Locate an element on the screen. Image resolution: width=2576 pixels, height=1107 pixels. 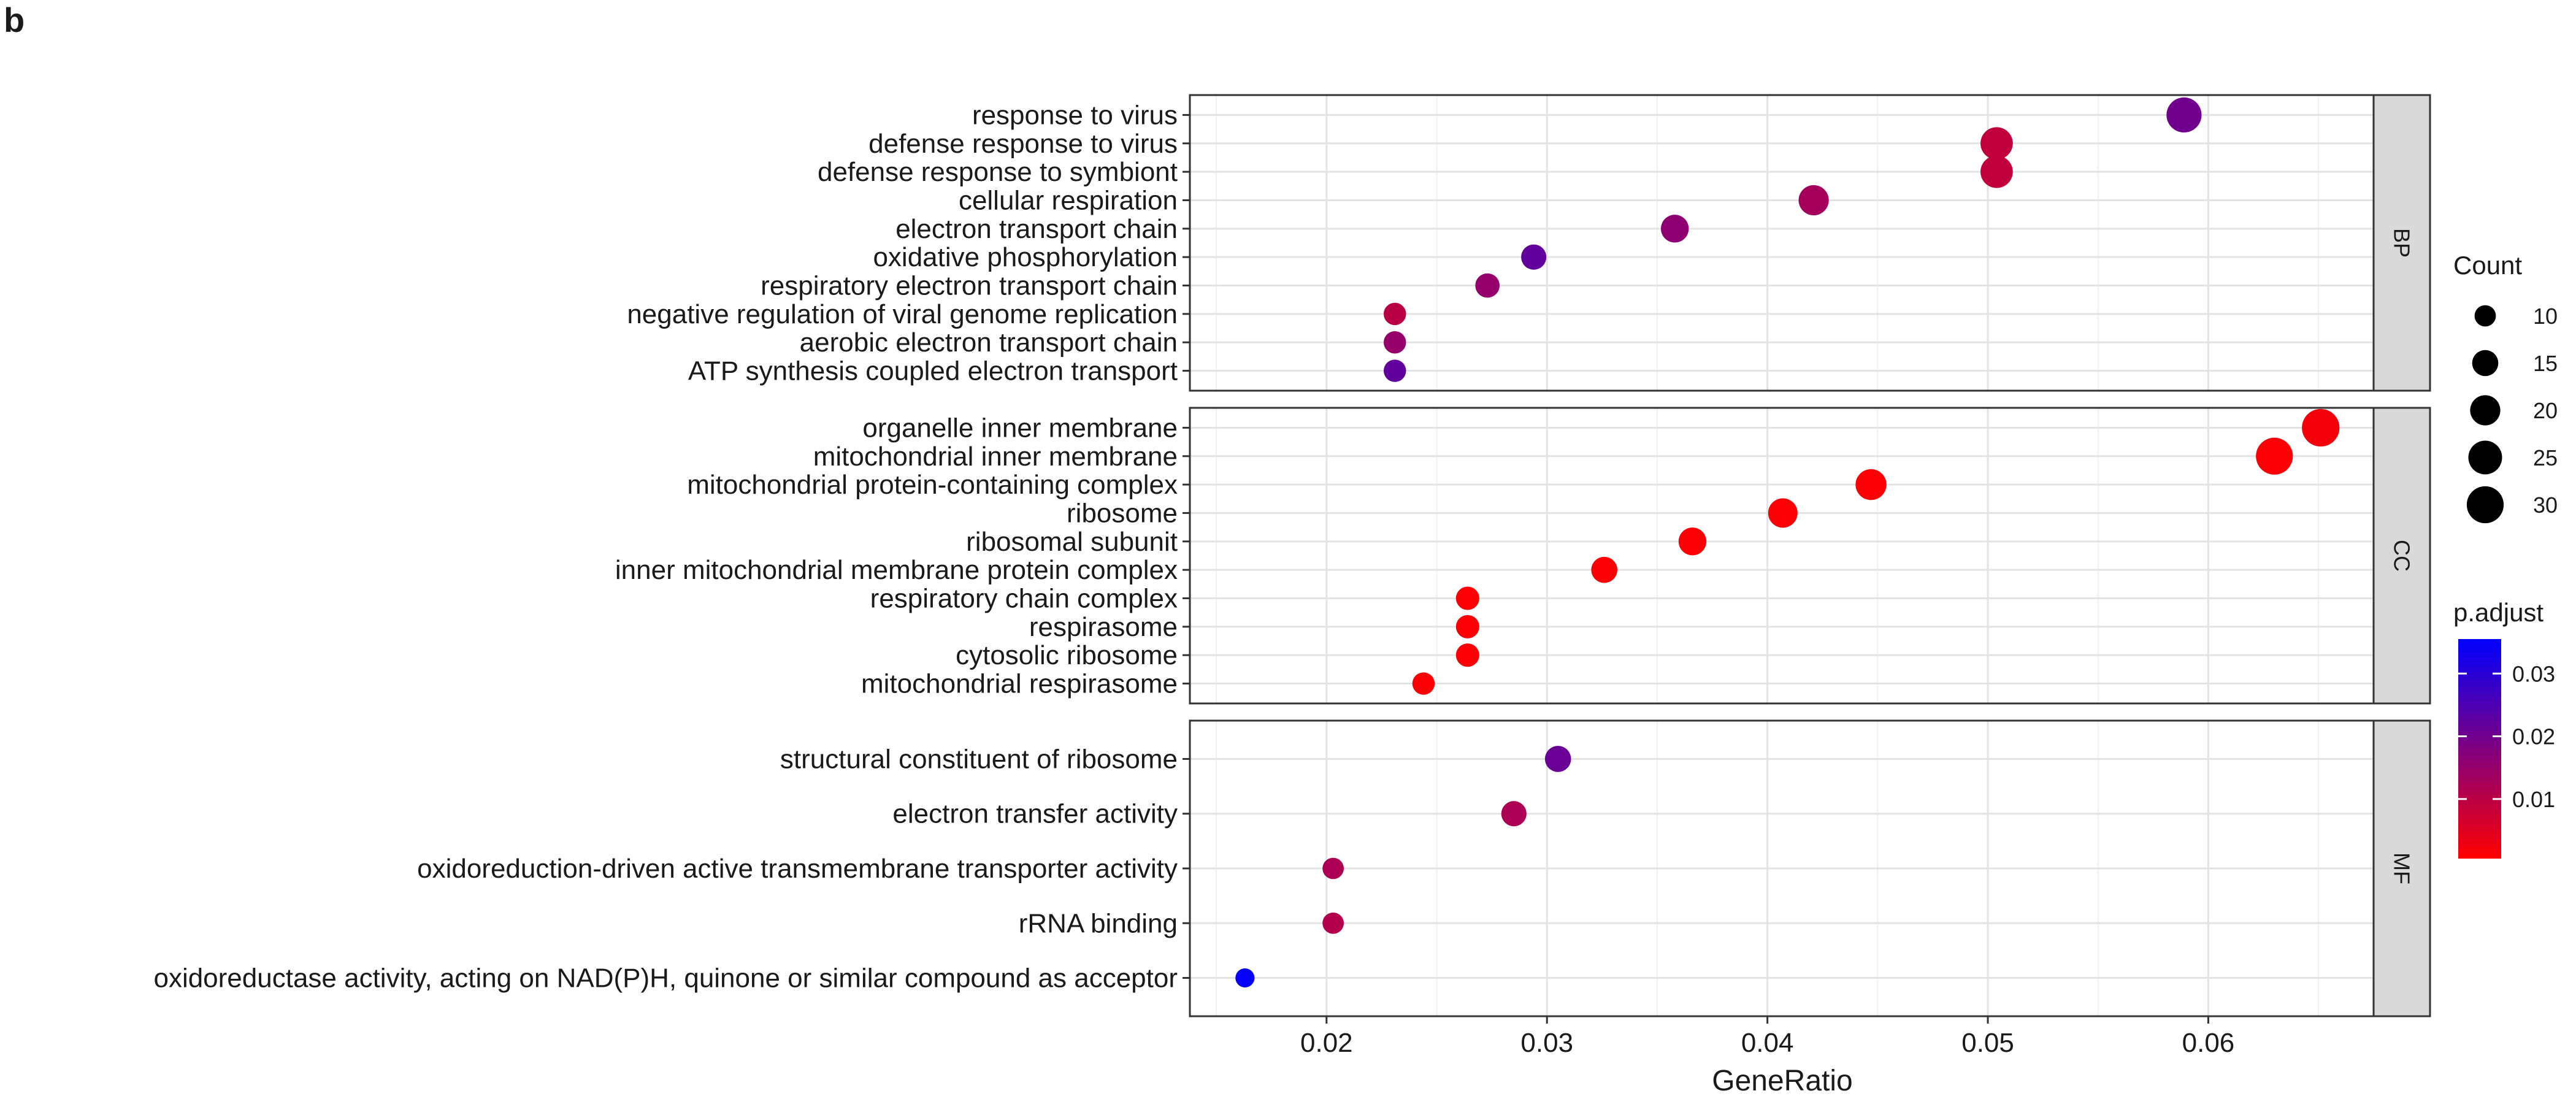
facet-strip-label: MF is located at coordinates (2402, 868).